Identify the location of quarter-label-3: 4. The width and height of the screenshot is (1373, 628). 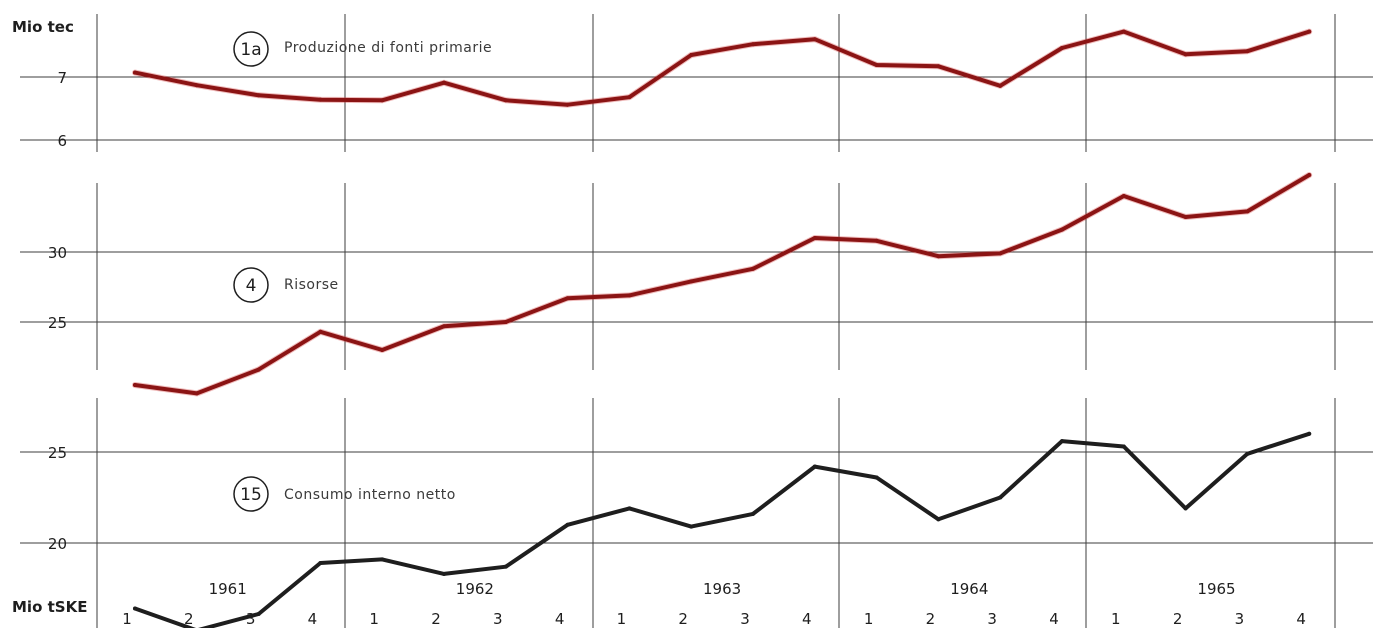
(313, 619).